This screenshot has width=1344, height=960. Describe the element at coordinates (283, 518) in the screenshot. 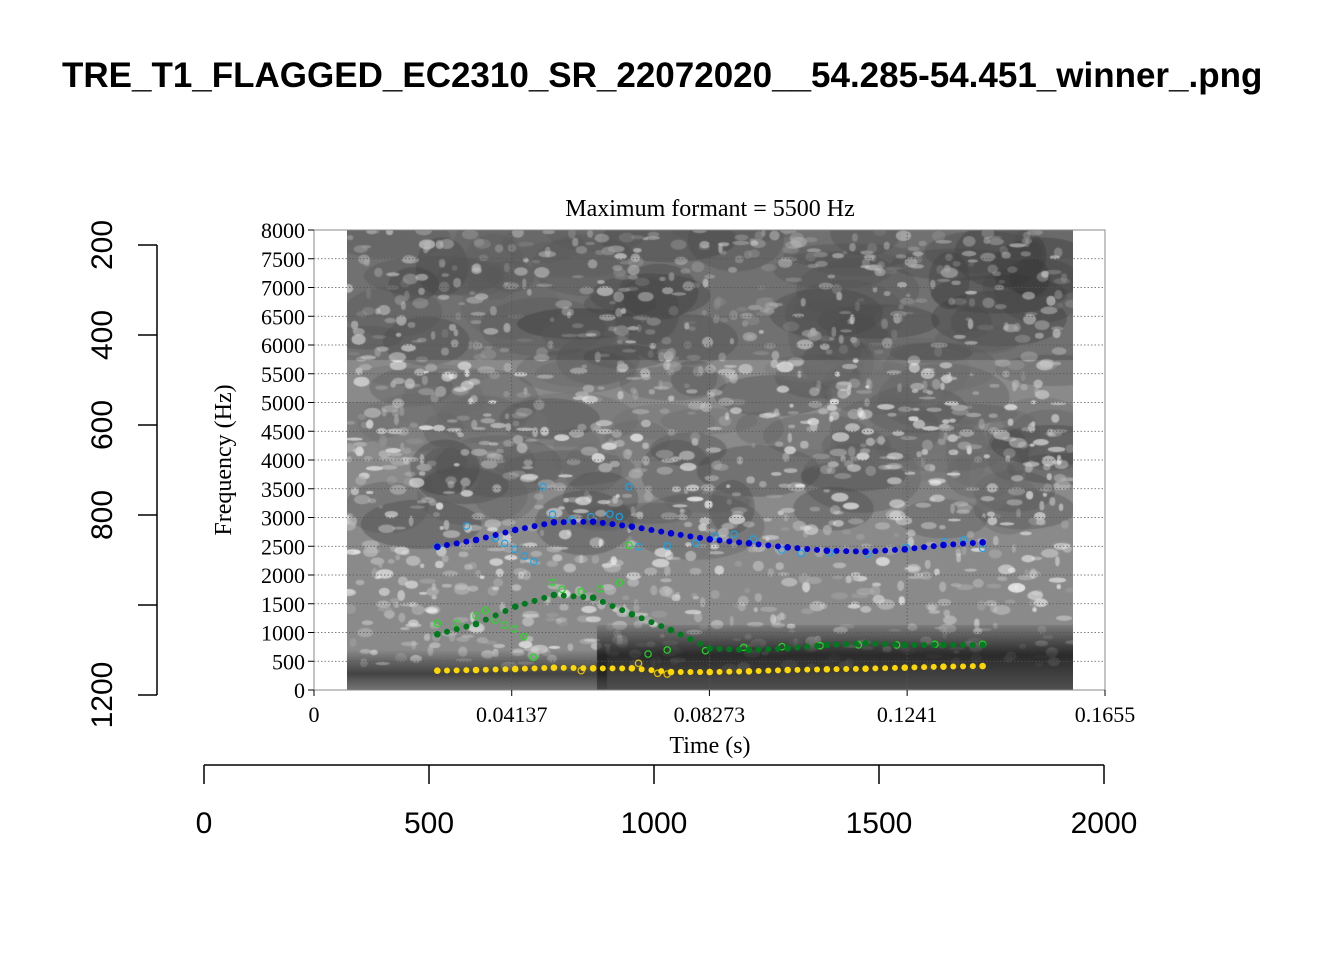

I see `y-tick-label: 3000` at that location.